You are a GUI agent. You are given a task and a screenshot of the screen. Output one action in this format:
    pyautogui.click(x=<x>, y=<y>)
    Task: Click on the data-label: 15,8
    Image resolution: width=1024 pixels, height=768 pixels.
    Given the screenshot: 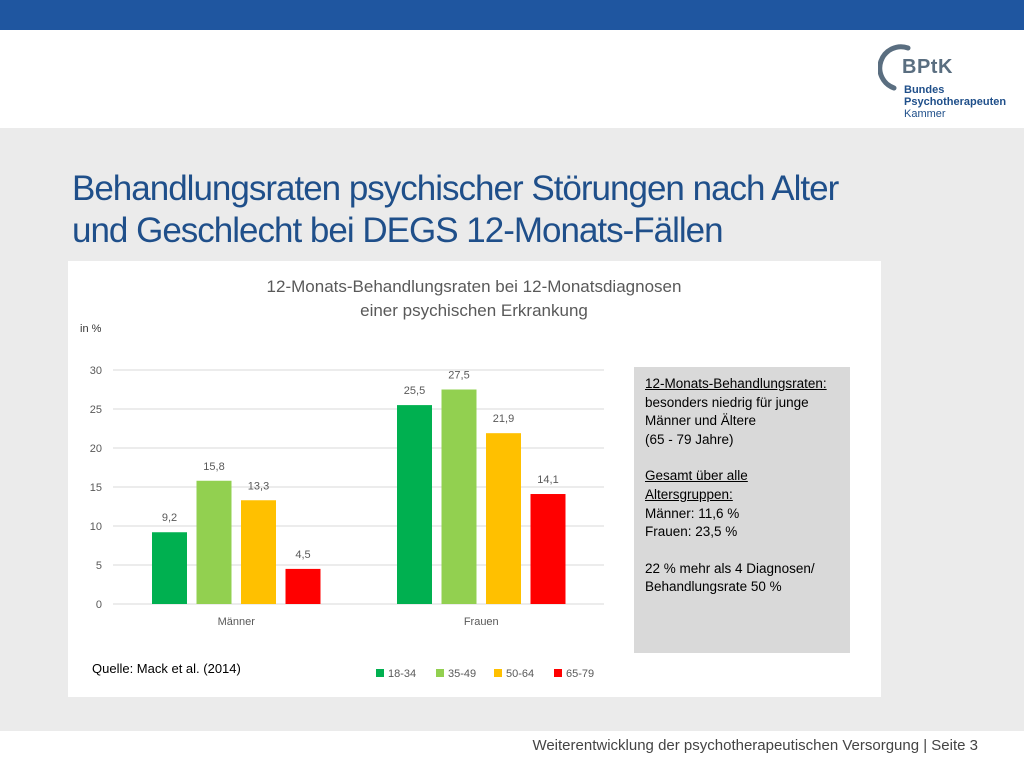 What is the action you would take?
    pyautogui.click(x=213, y=467)
    